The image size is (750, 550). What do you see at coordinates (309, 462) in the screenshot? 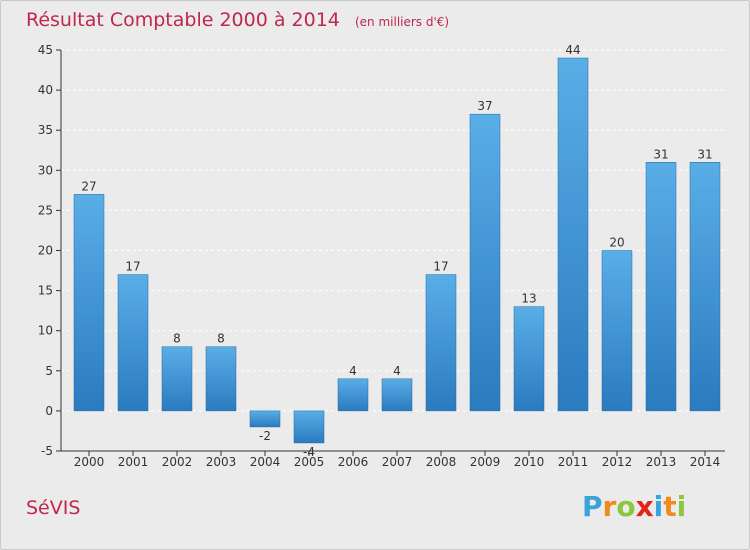
I see `x-tick-label: 2005` at bounding box center [309, 462].